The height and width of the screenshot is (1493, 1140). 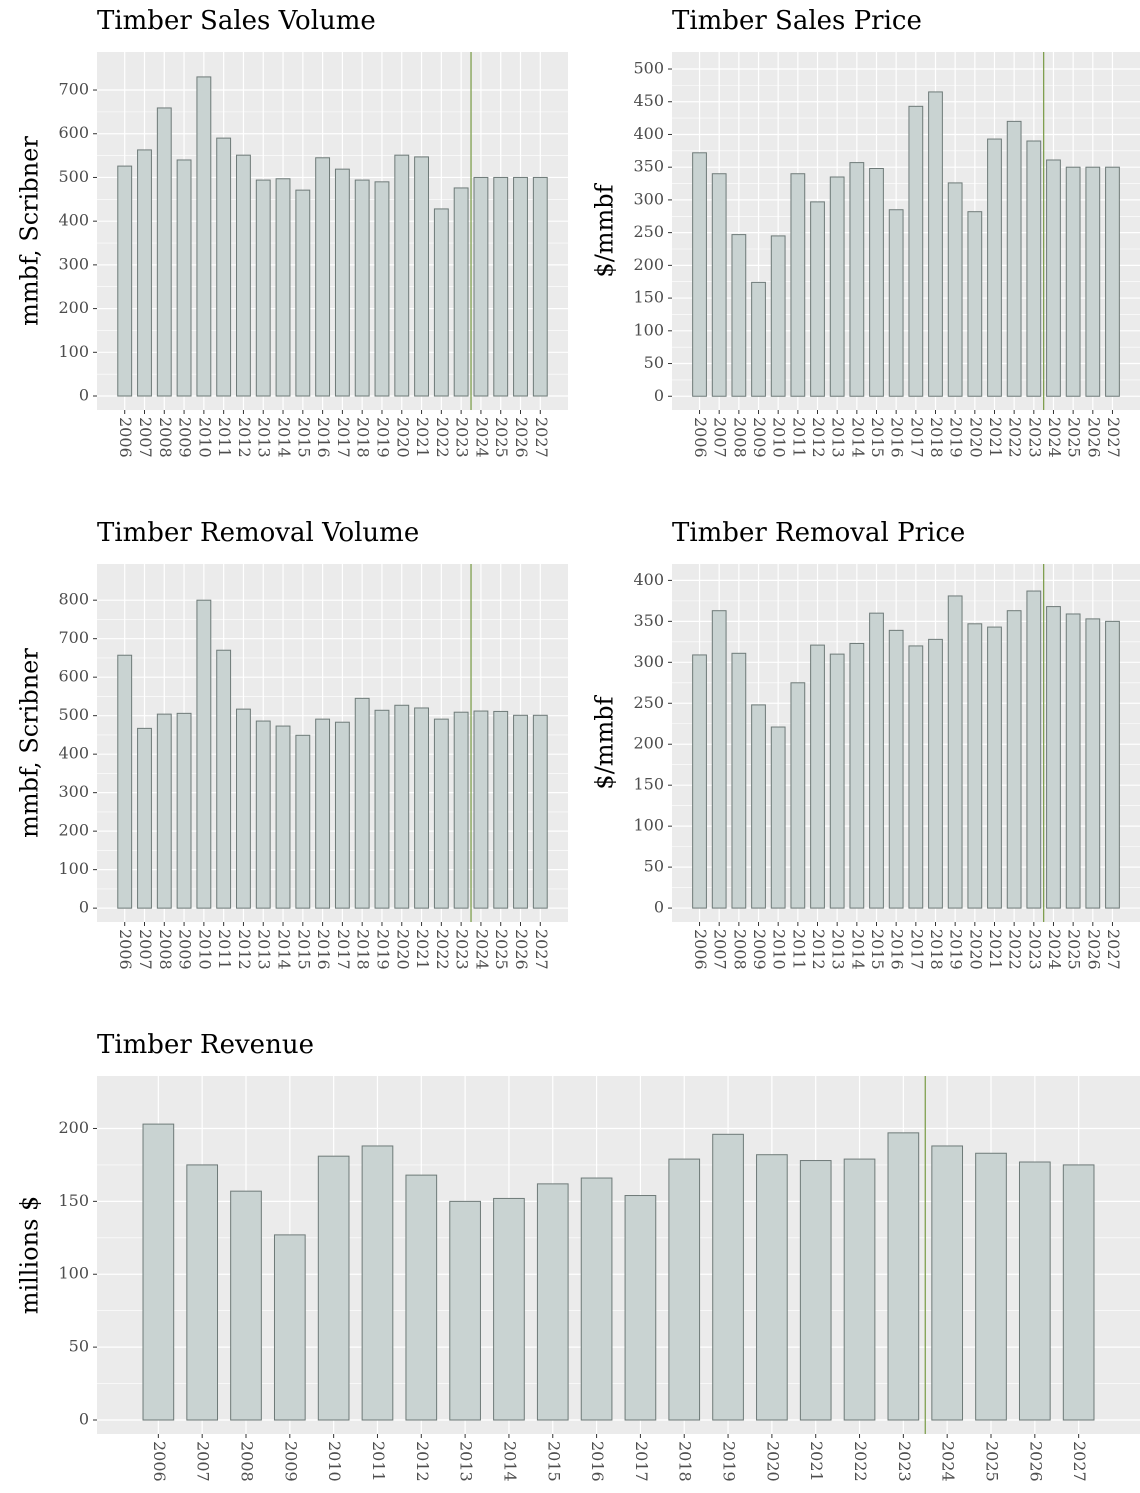 What do you see at coordinates (759, 437) in the screenshot?
I see `x-tick-label: 2009` at bounding box center [759, 437].